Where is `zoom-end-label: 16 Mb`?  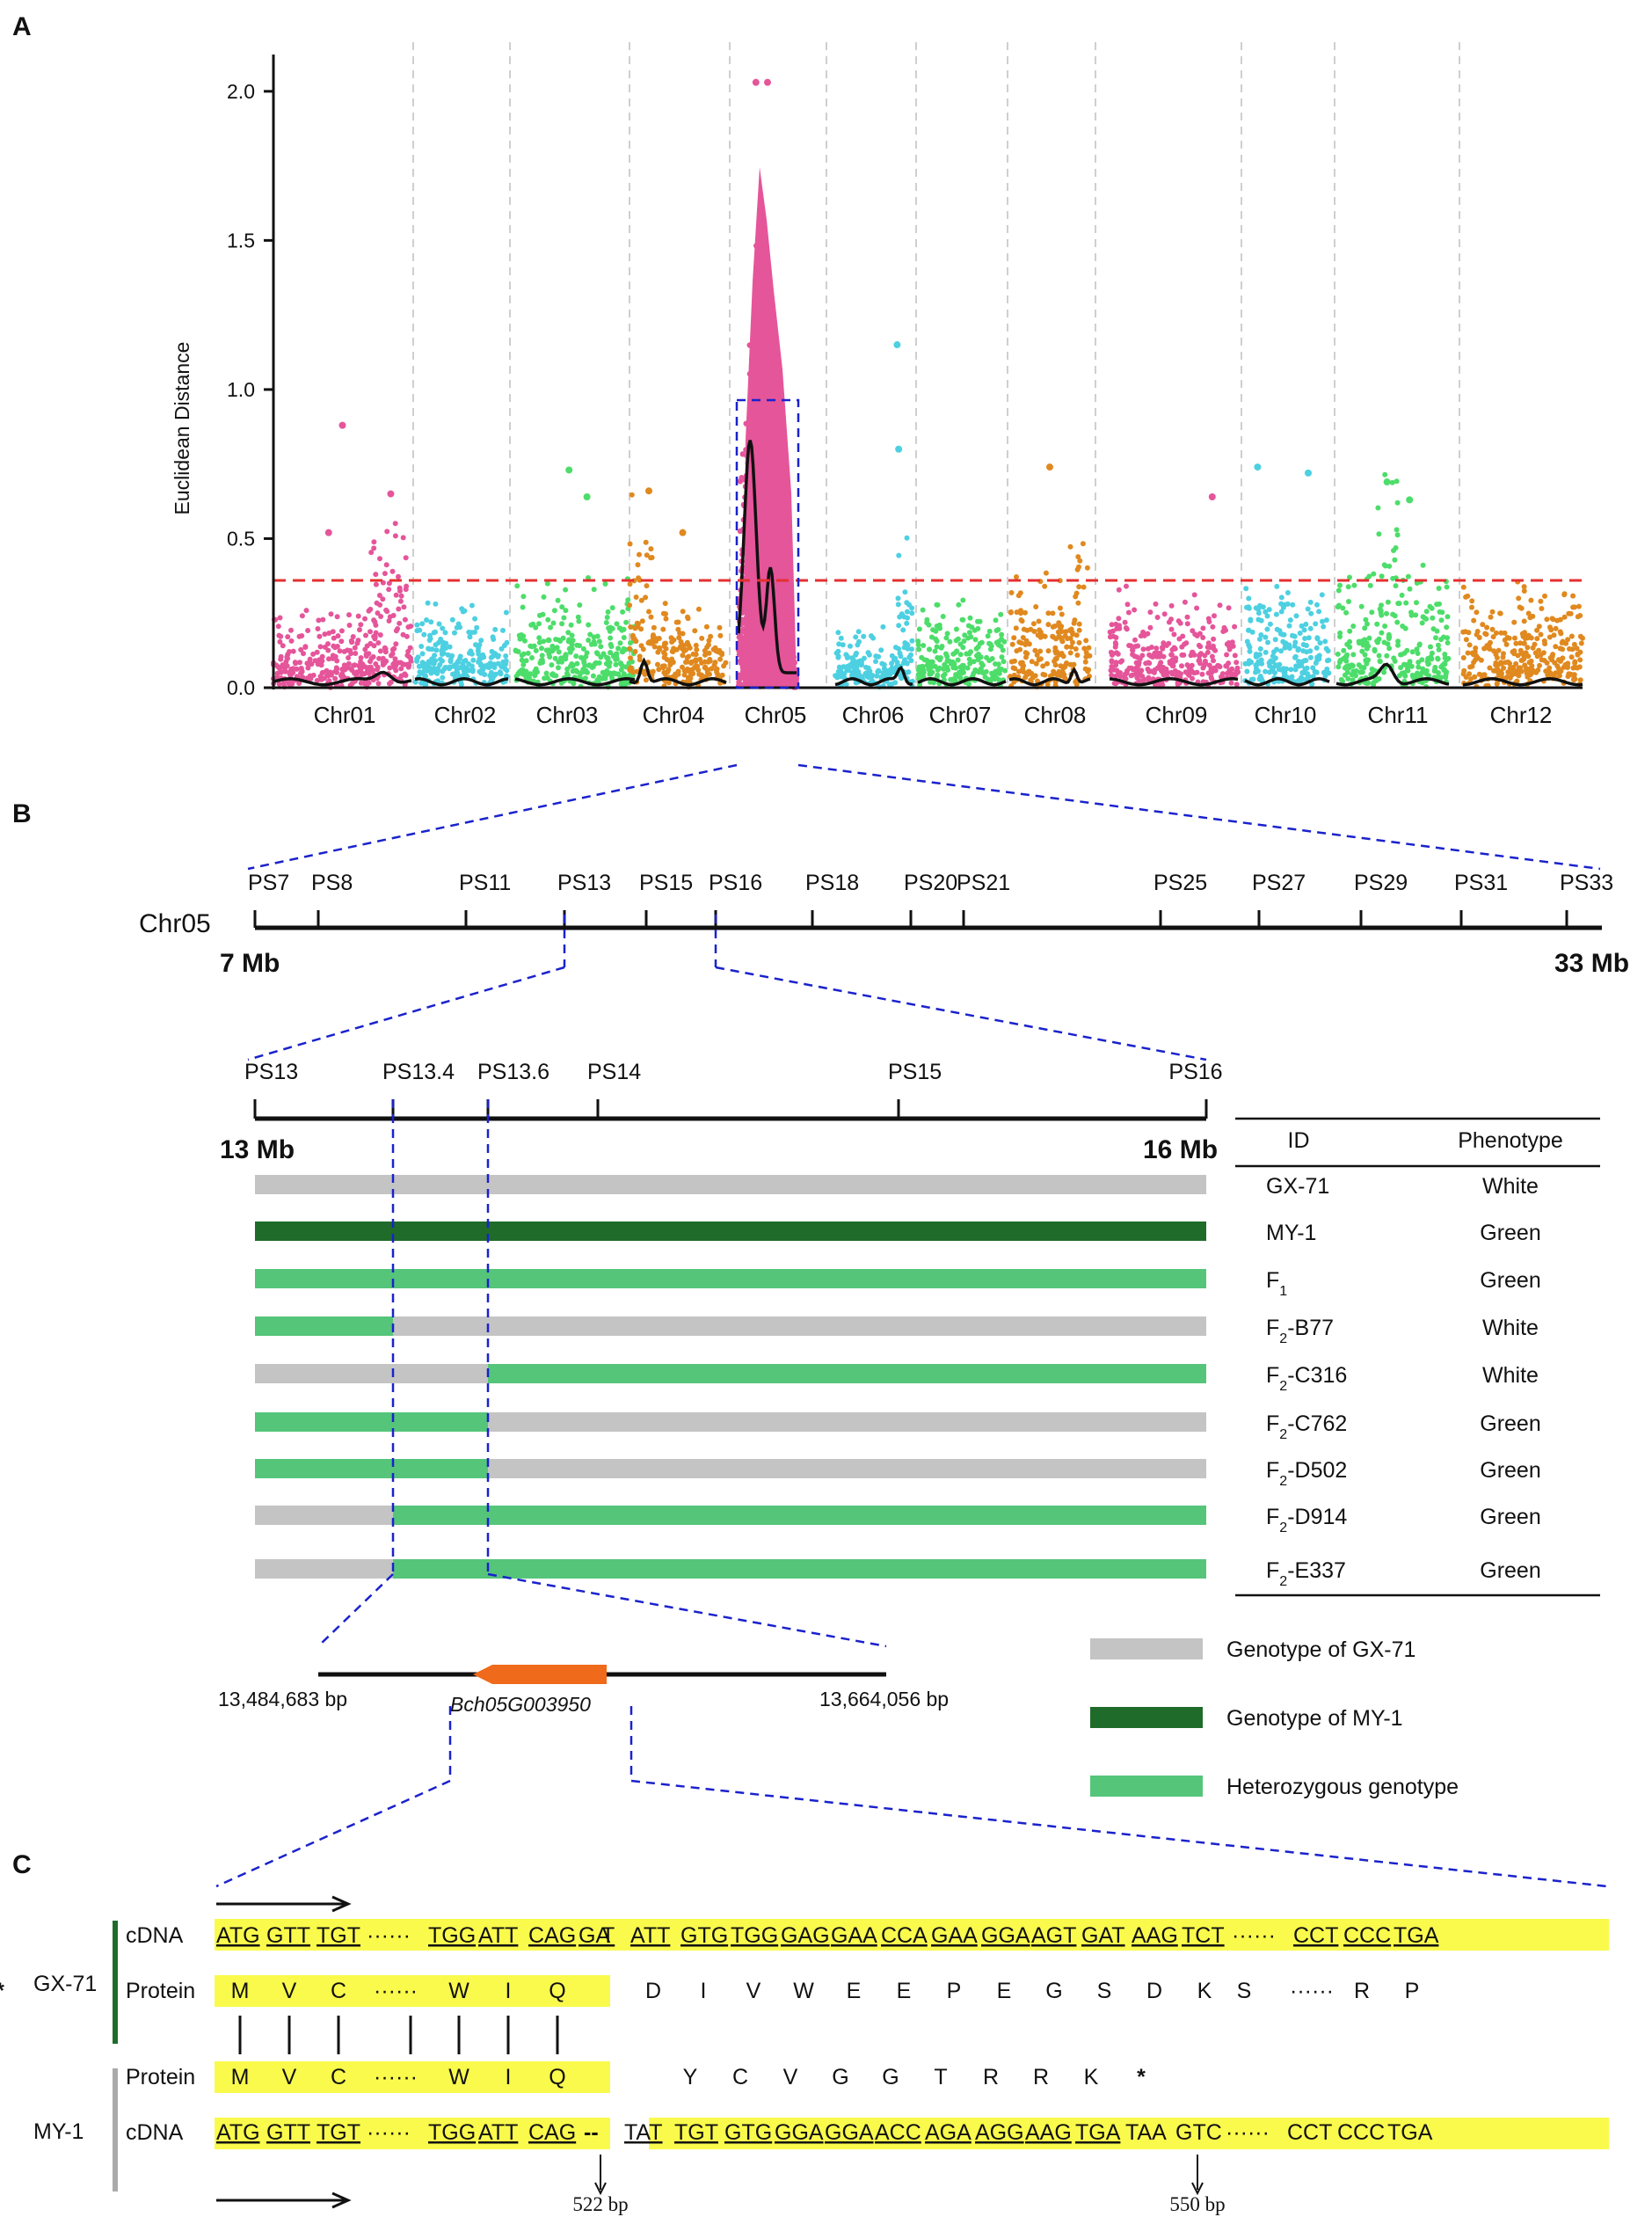 zoom-end-label: 16 Mb is located at coordinates (1180, 1149).